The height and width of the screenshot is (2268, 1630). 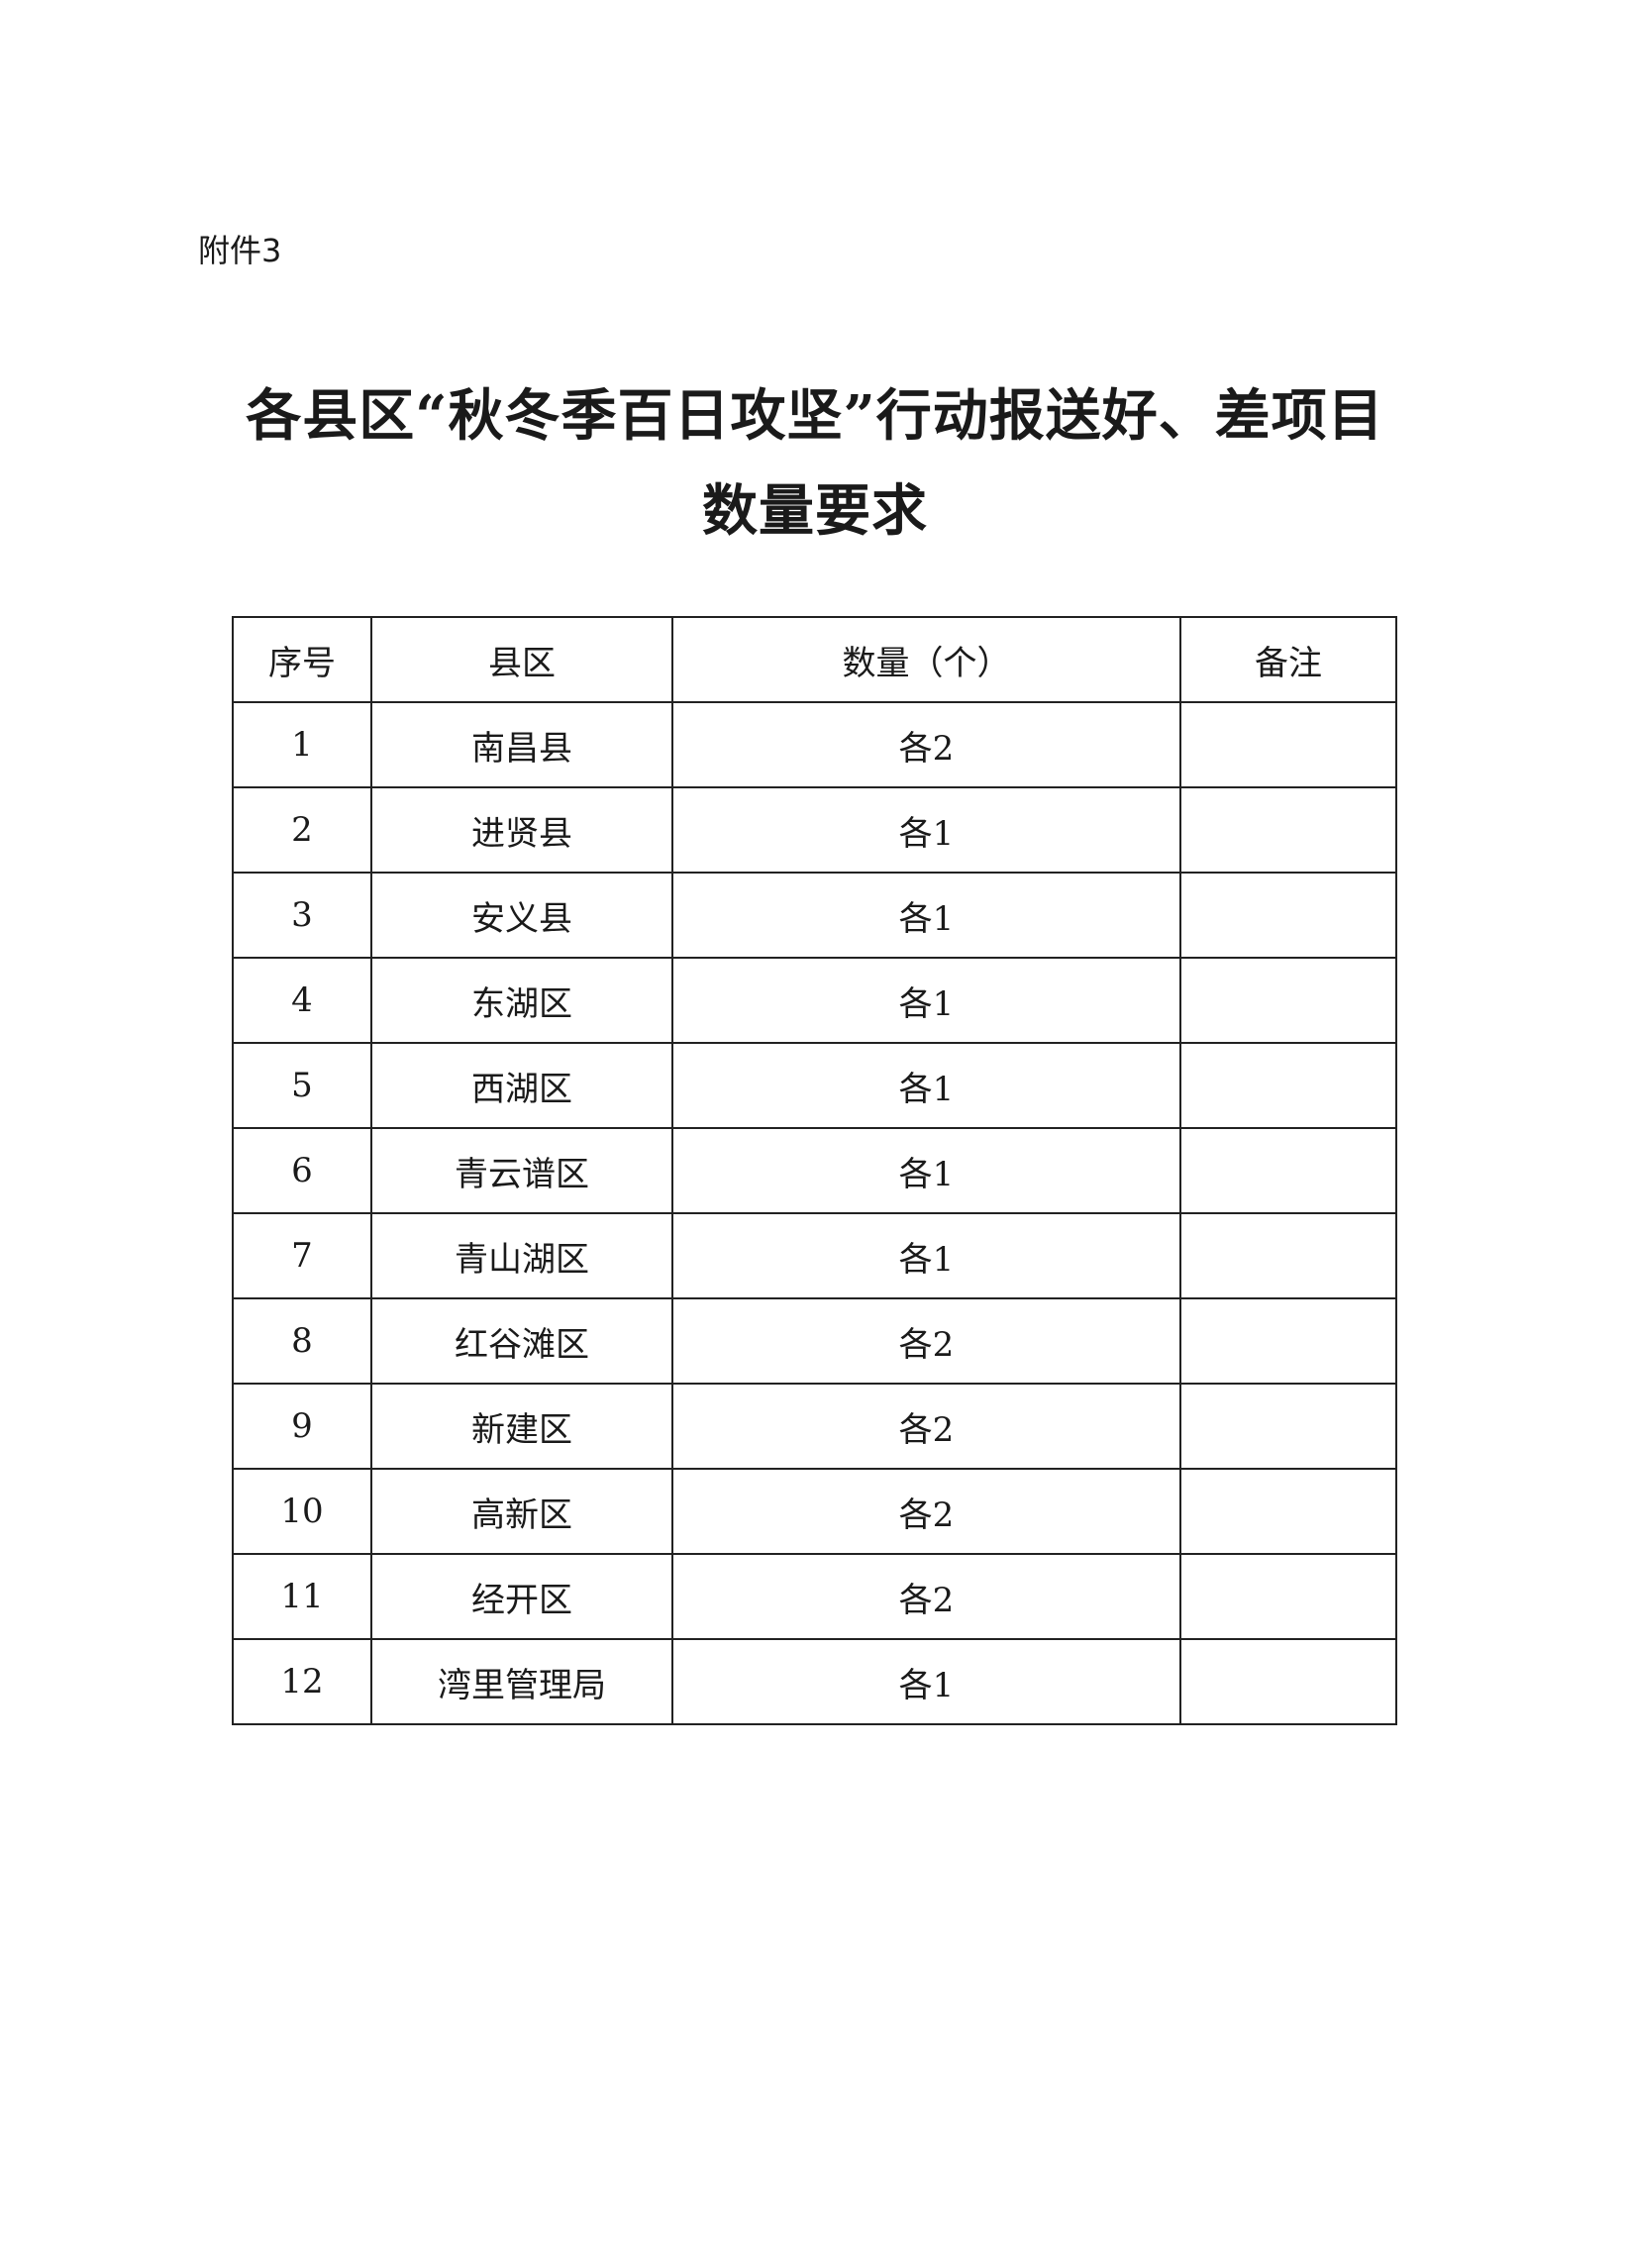 I want to click on table-row: 8 红谷滩区 各2, so click(x=814, y=1341).